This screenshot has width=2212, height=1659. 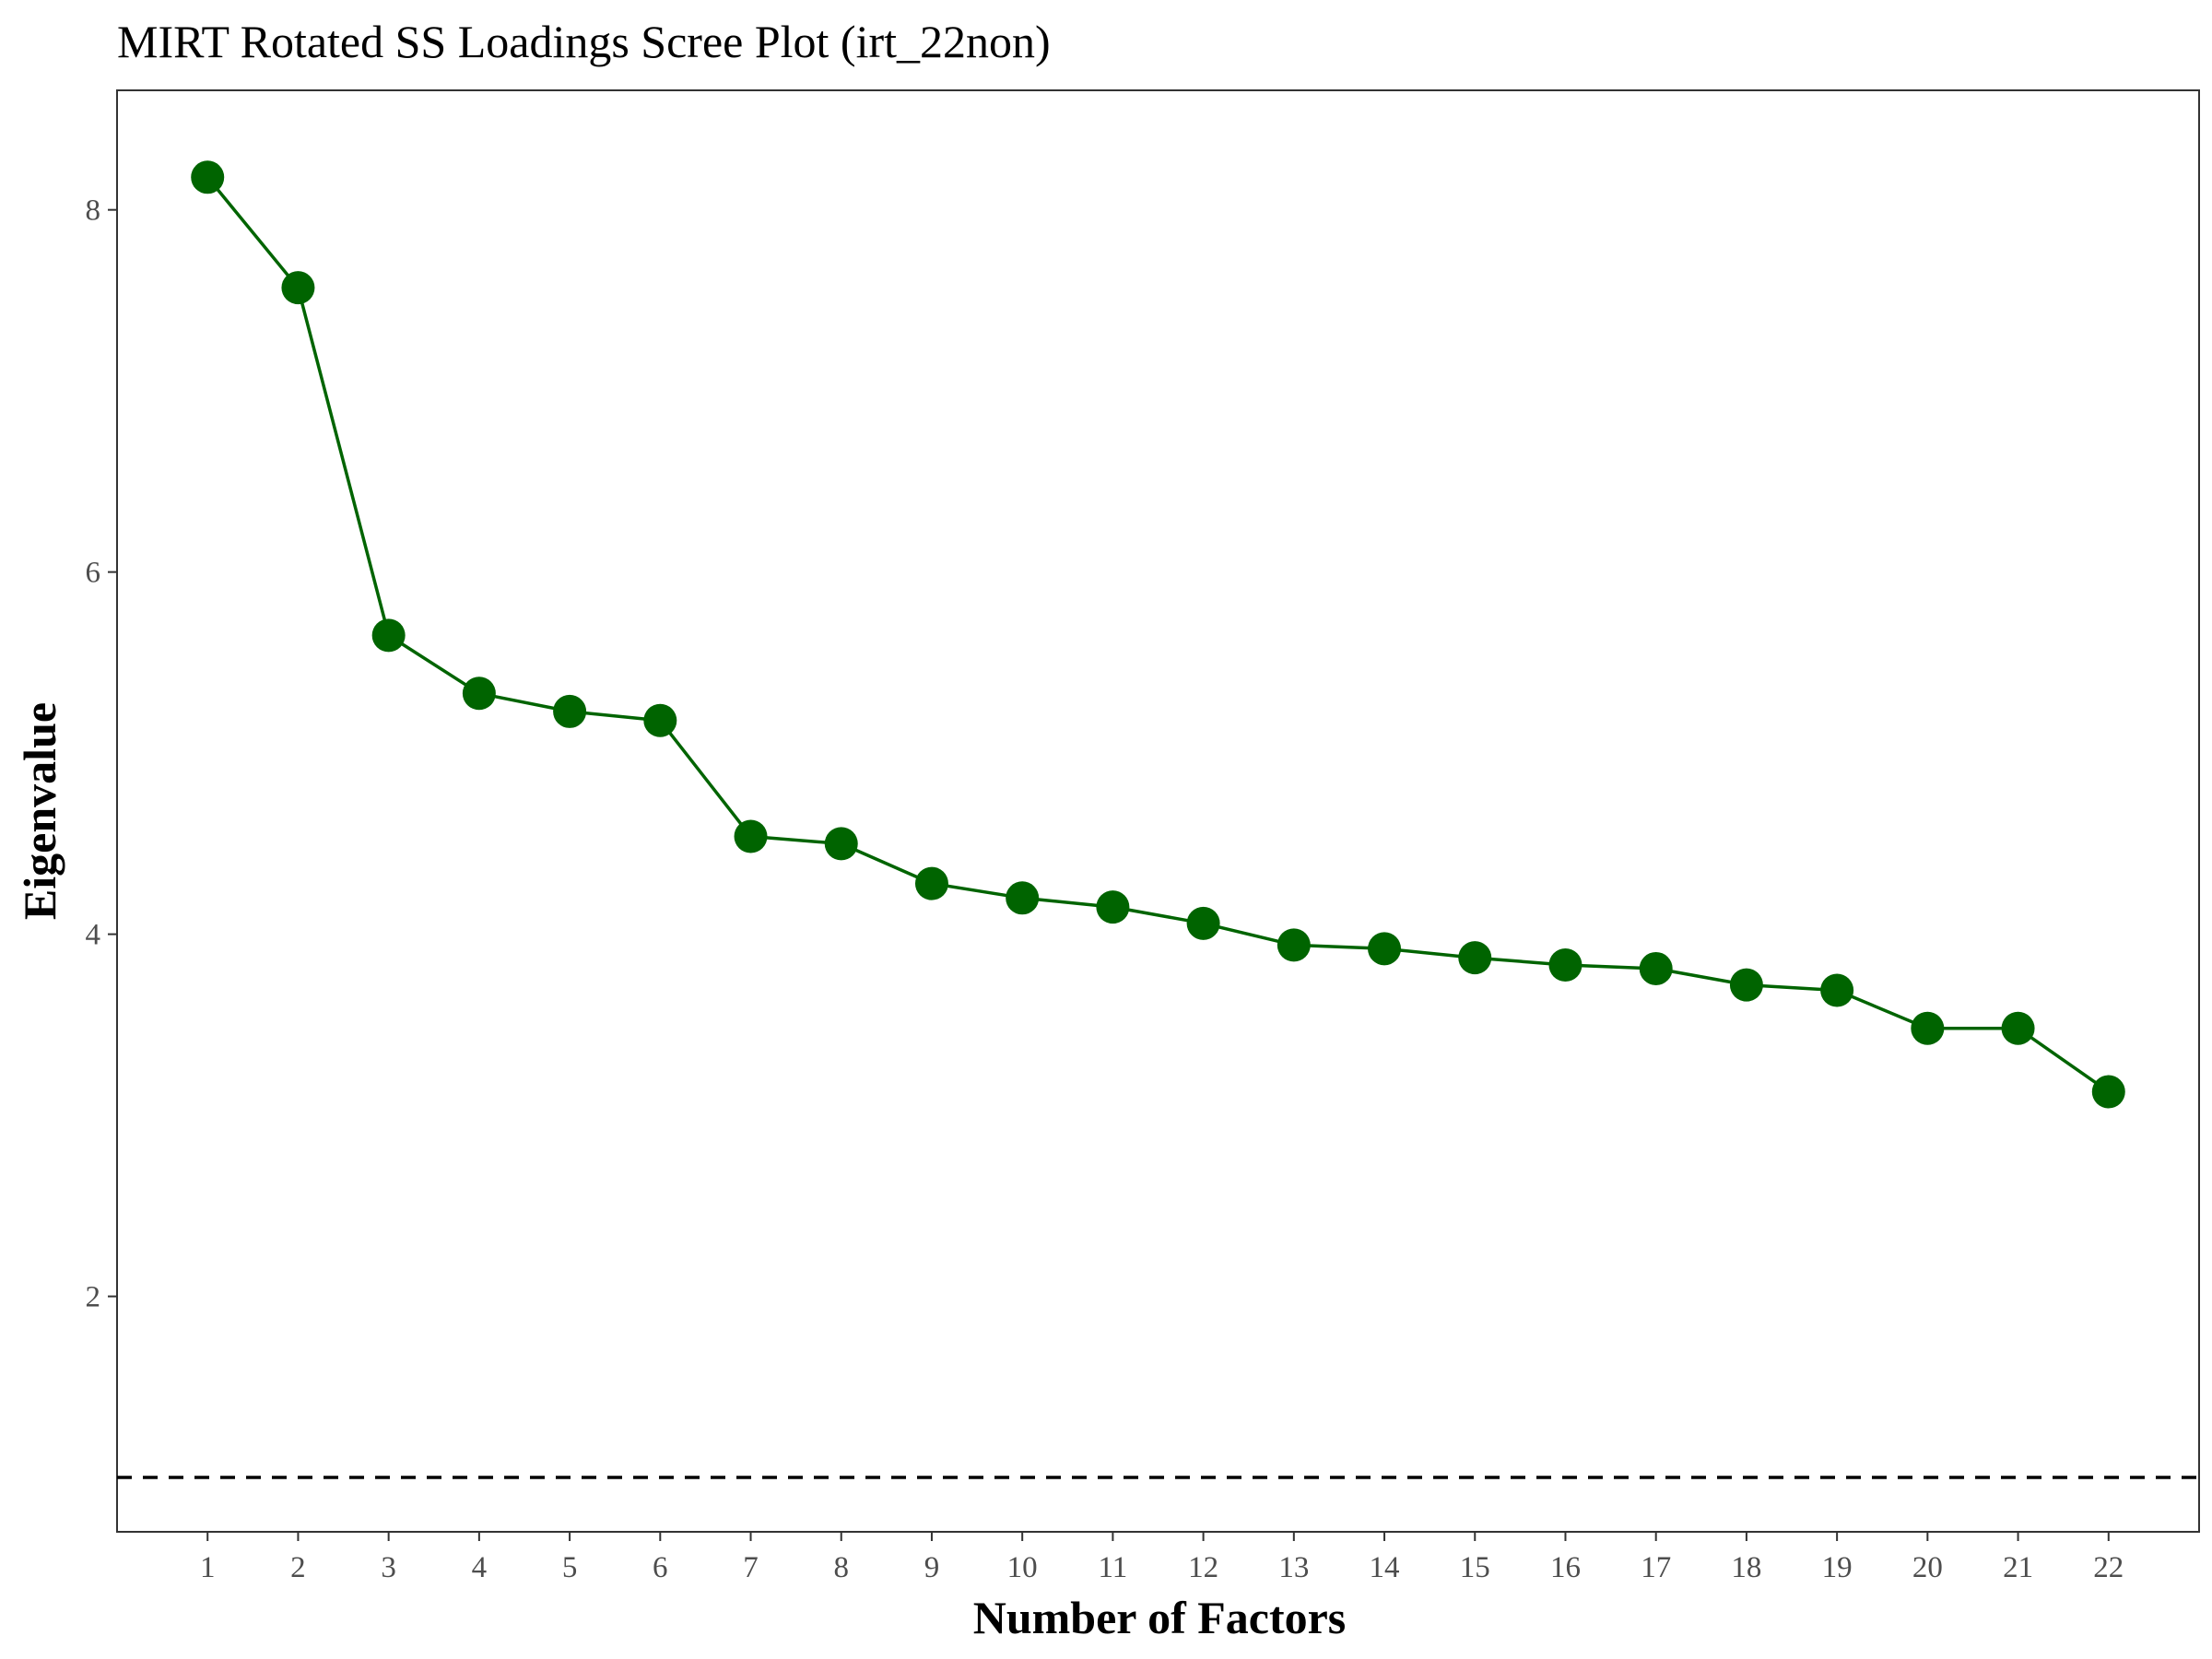 I want to click on x-tick-label: 19, so click(x=1837, y=1567).